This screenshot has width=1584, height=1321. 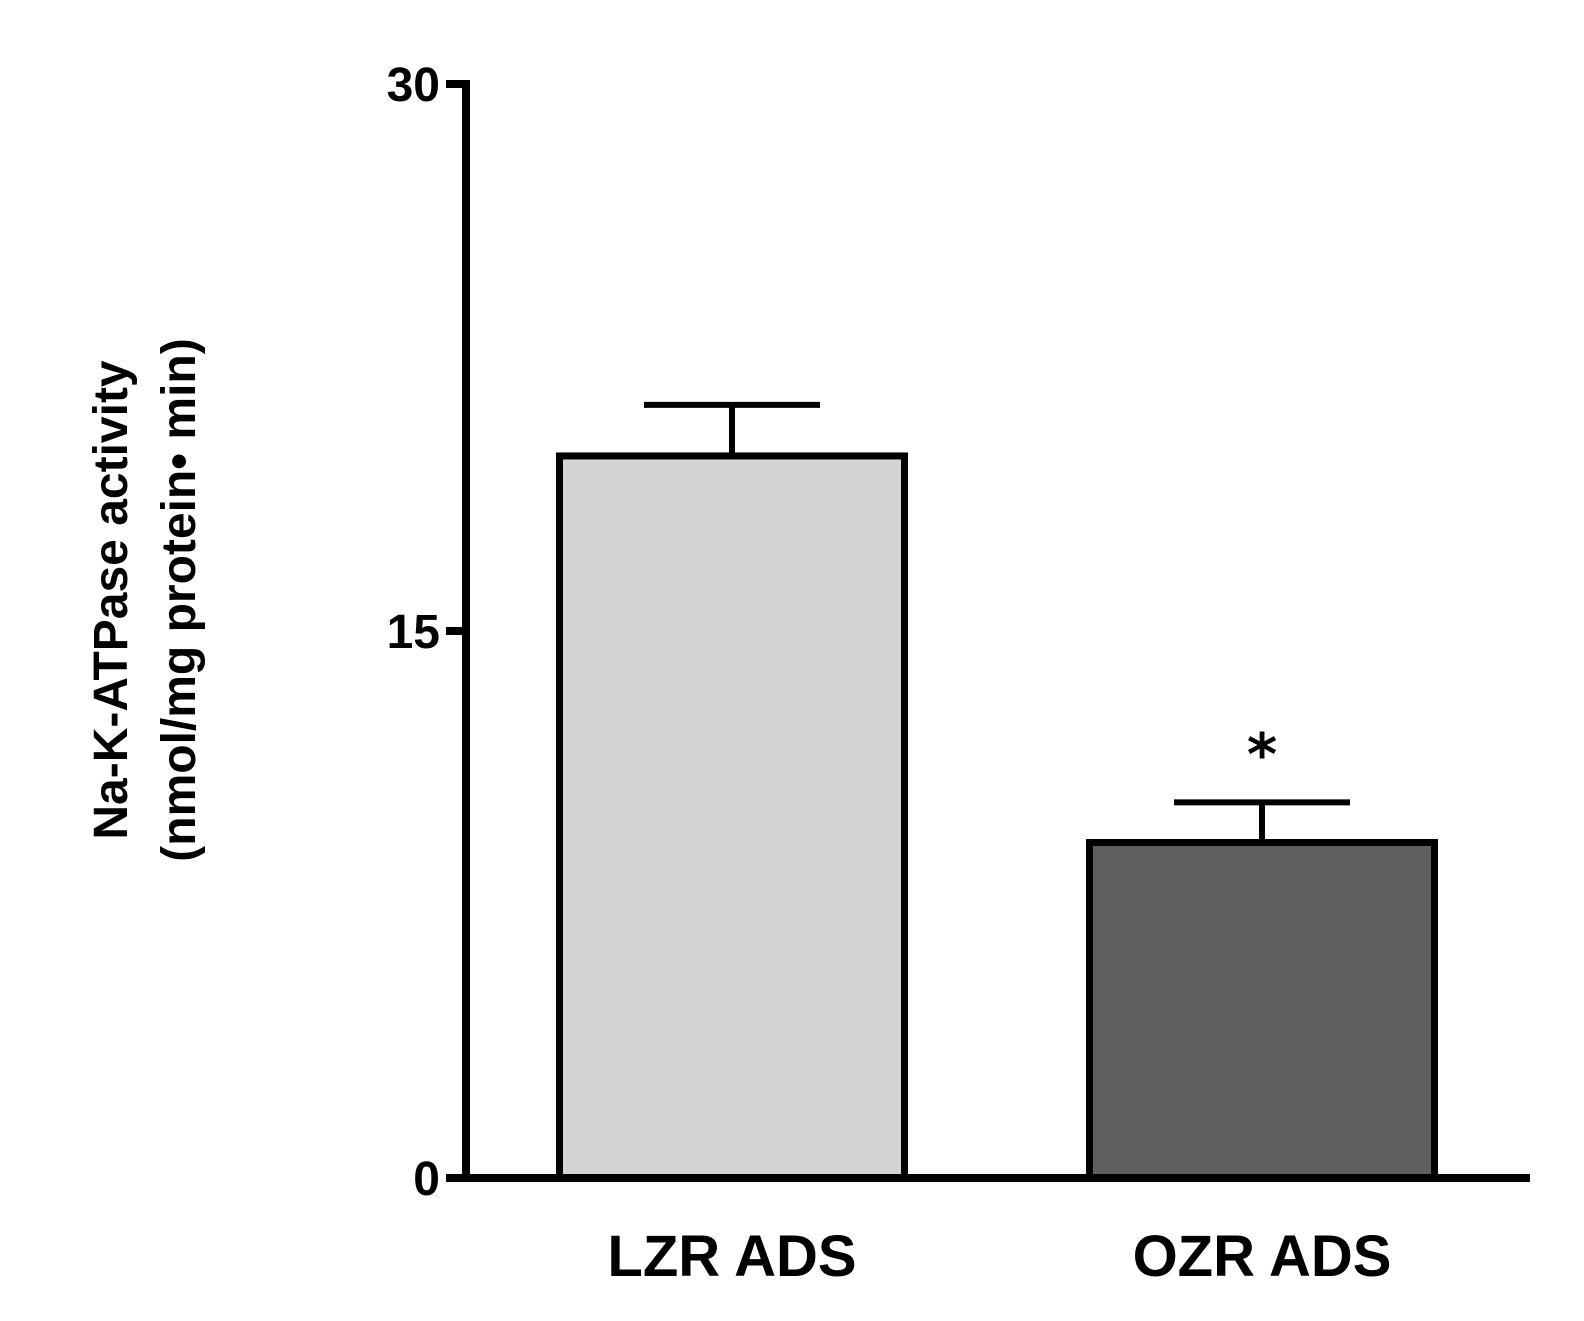 I want to click on y-tick-label: 15, so click(x=413, y=632).